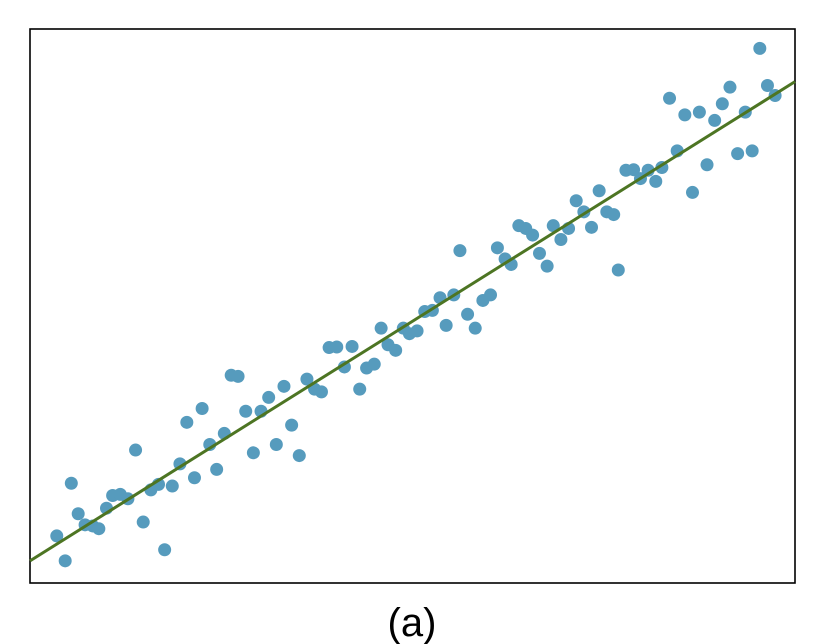 The width and height of the screenshot is (825, 644). Describe the element at coordinates (412, 622) in the screenshot. I see `panel-caption: (a)` at that location.